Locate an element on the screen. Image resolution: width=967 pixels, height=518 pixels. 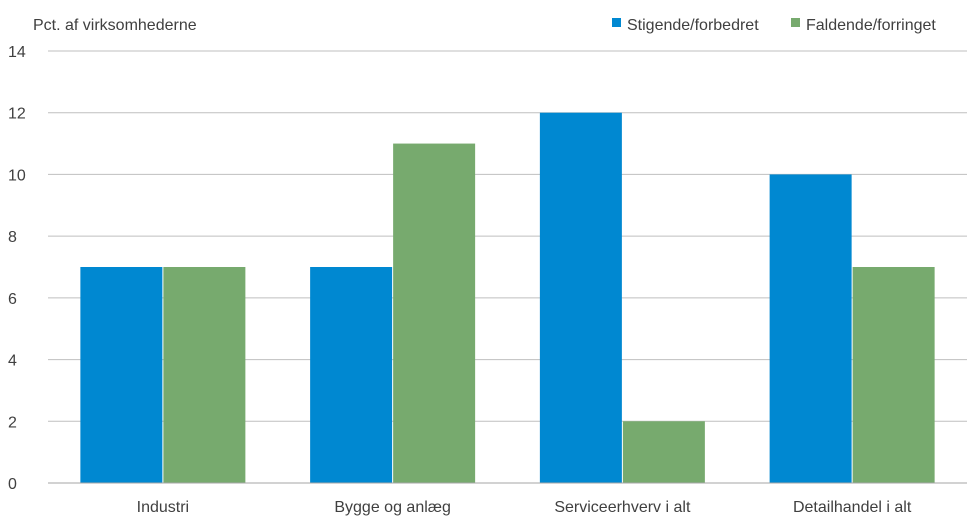
category-label: Serviceerhverv i alt is located at coordinates (622, 507).